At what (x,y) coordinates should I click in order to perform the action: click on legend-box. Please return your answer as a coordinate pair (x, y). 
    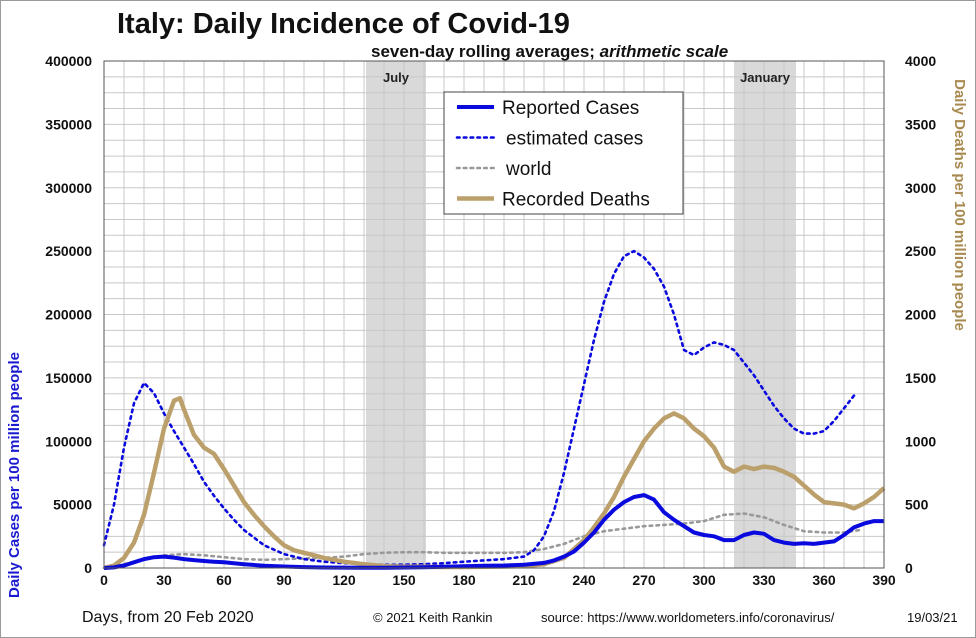
    Looking at the image, I should click on (563, 153).